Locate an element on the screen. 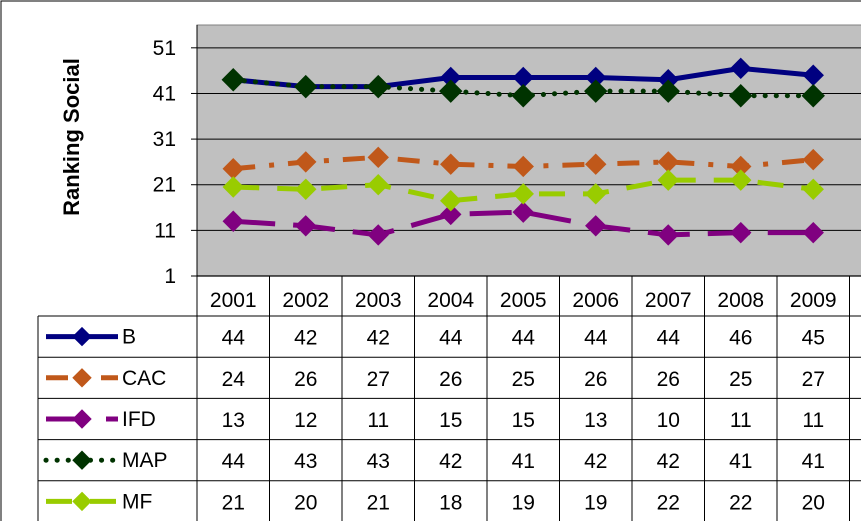 The height and width of the screenshot is (526, 861). series-line-ifd is located at coordinates (523, 223).